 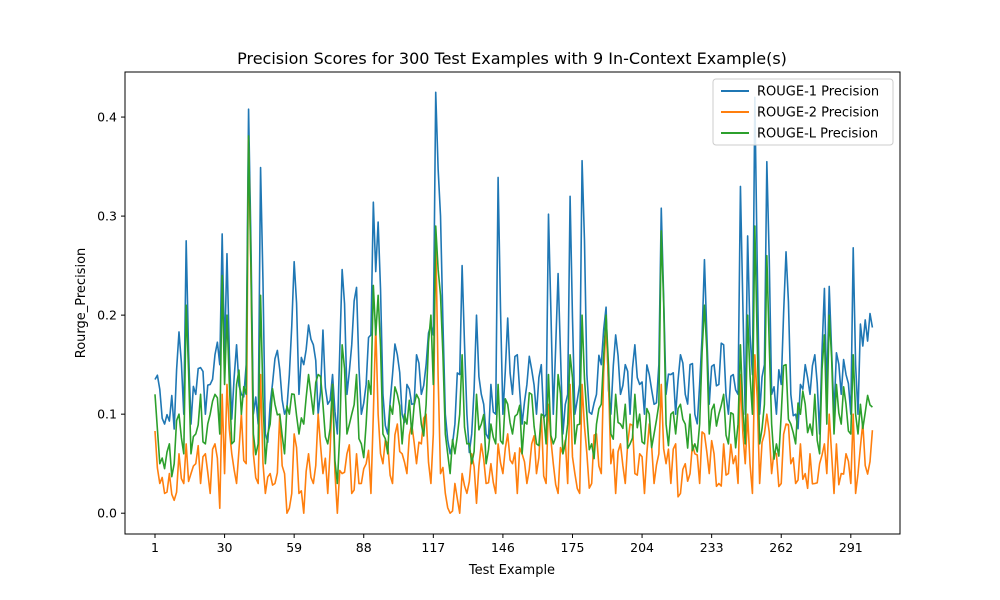 What do you see at coordinates (364, 547) in the screenshot?
I see `x-tick-label: 88` at bounding box center [364, 547].